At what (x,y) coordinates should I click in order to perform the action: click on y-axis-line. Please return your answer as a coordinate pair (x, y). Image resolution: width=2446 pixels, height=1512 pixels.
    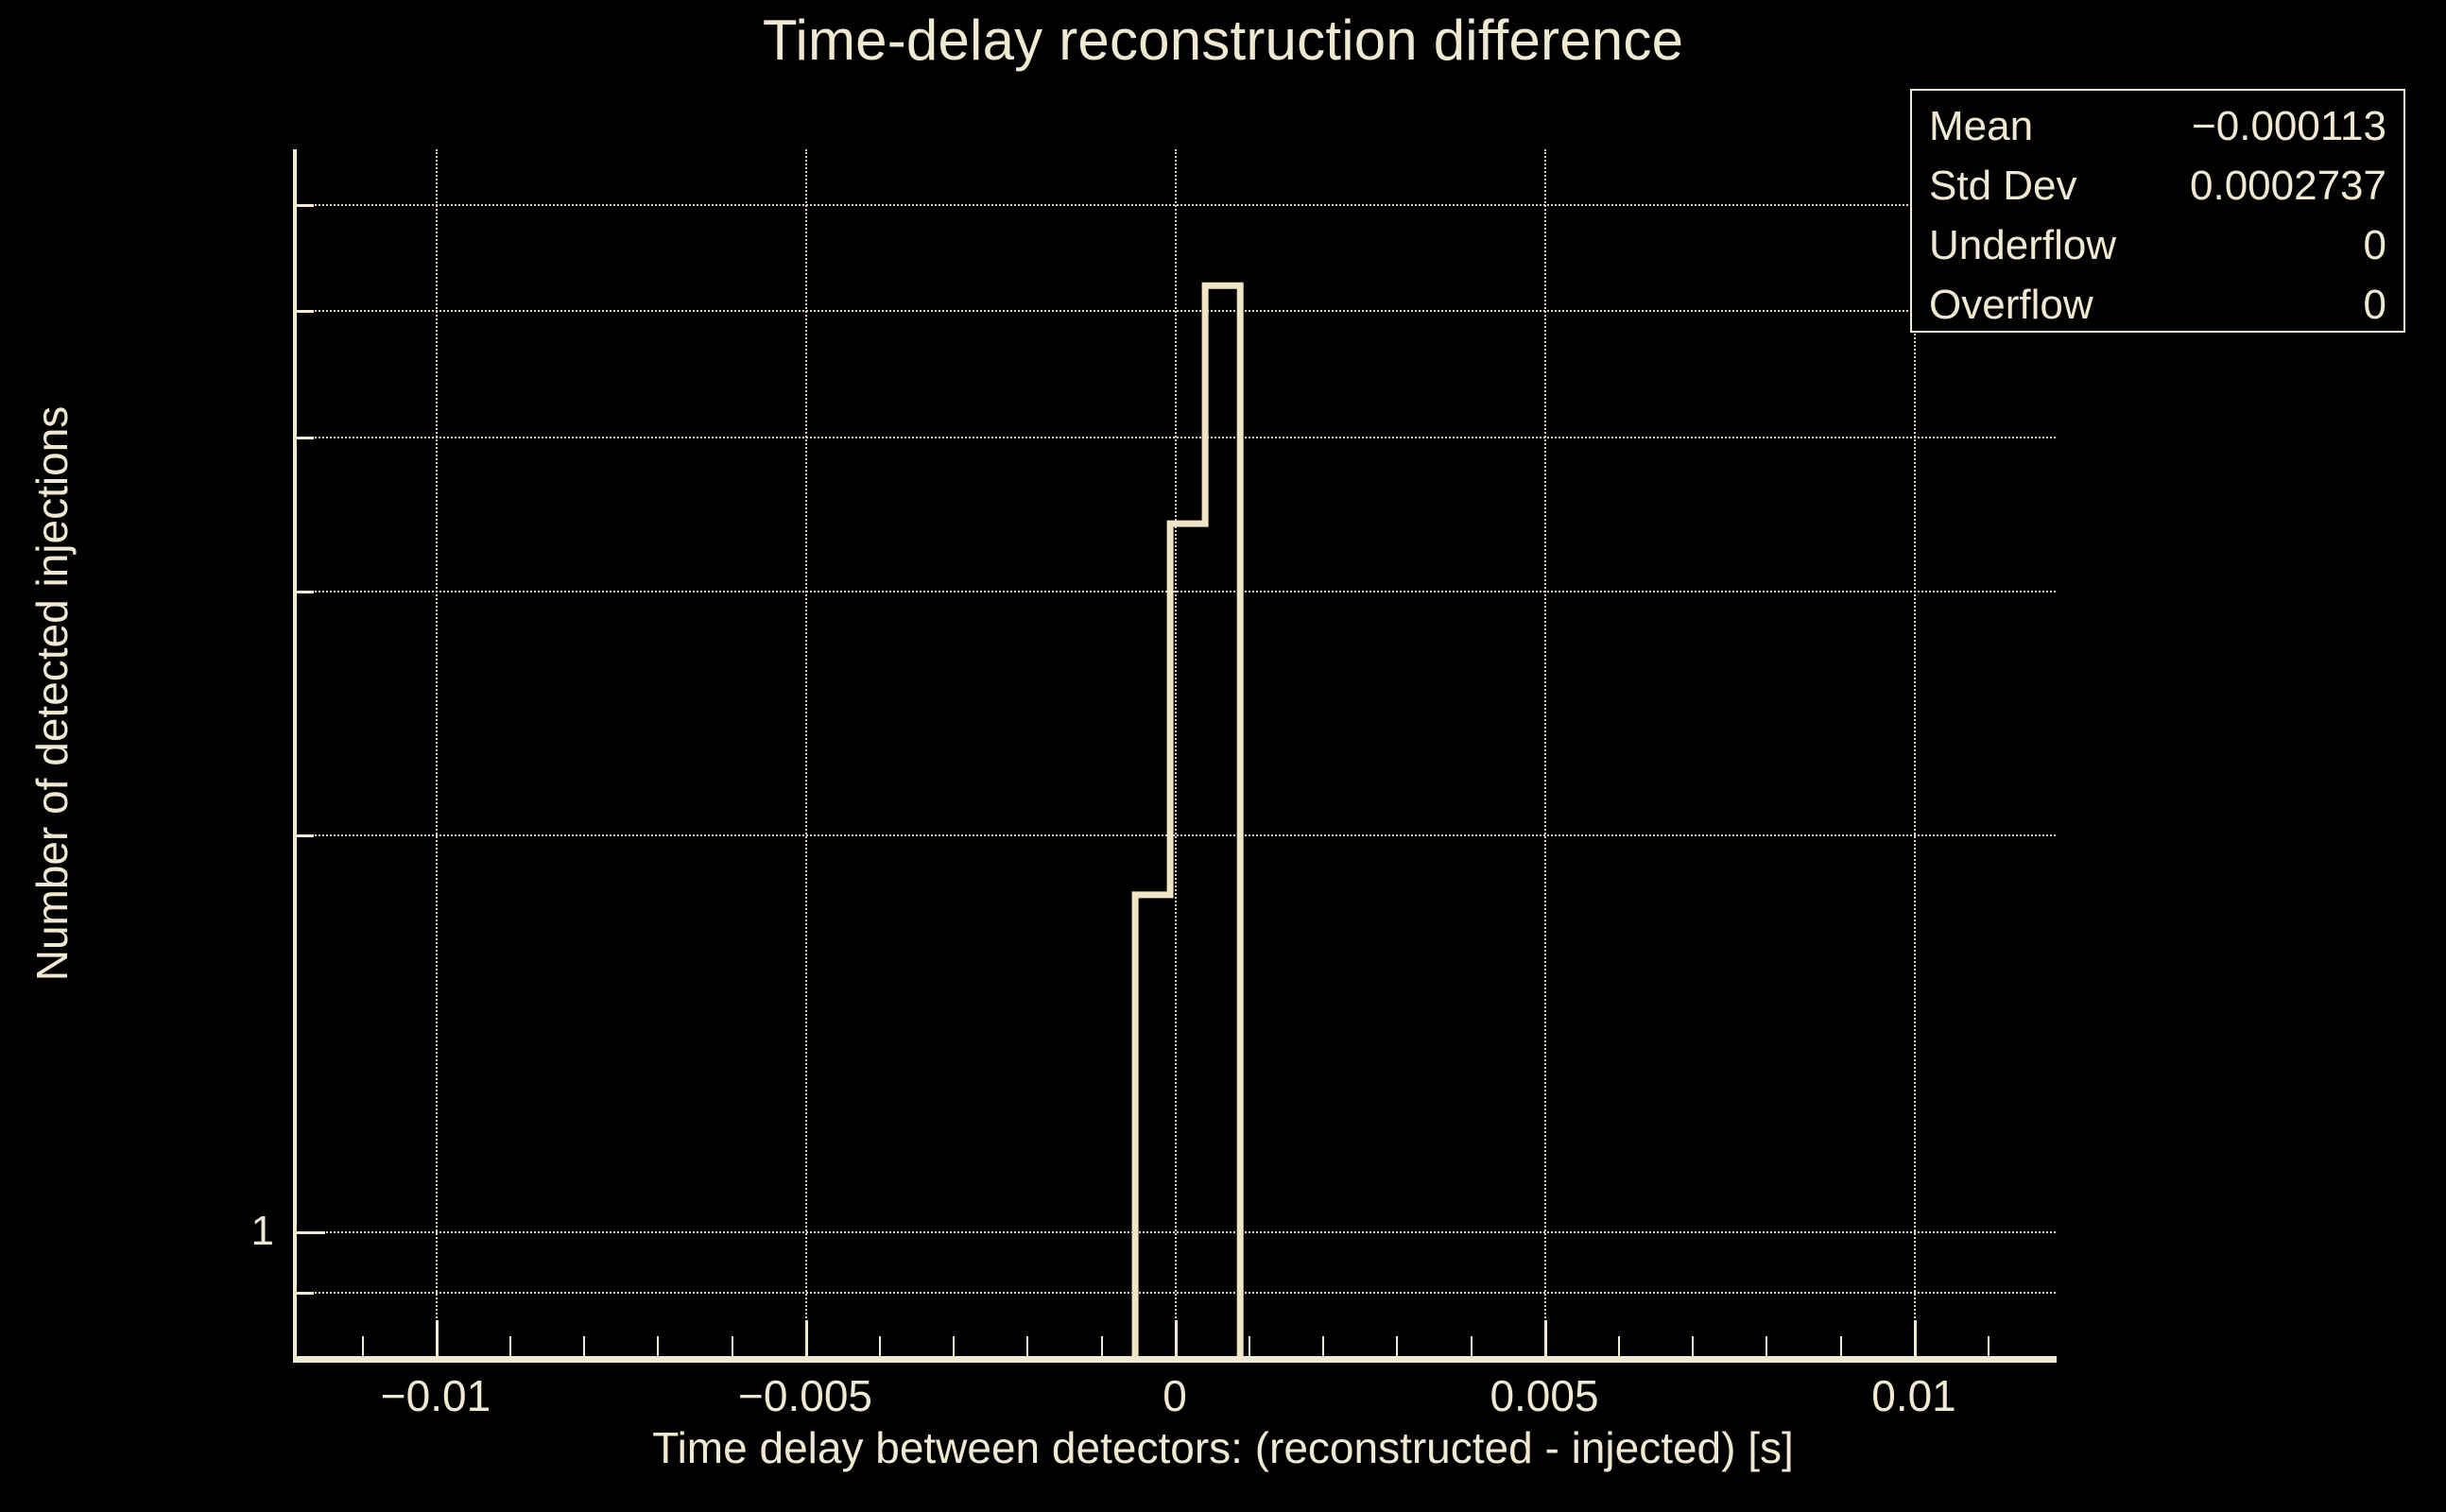
    Looking at the image, I should click on (295, 754).